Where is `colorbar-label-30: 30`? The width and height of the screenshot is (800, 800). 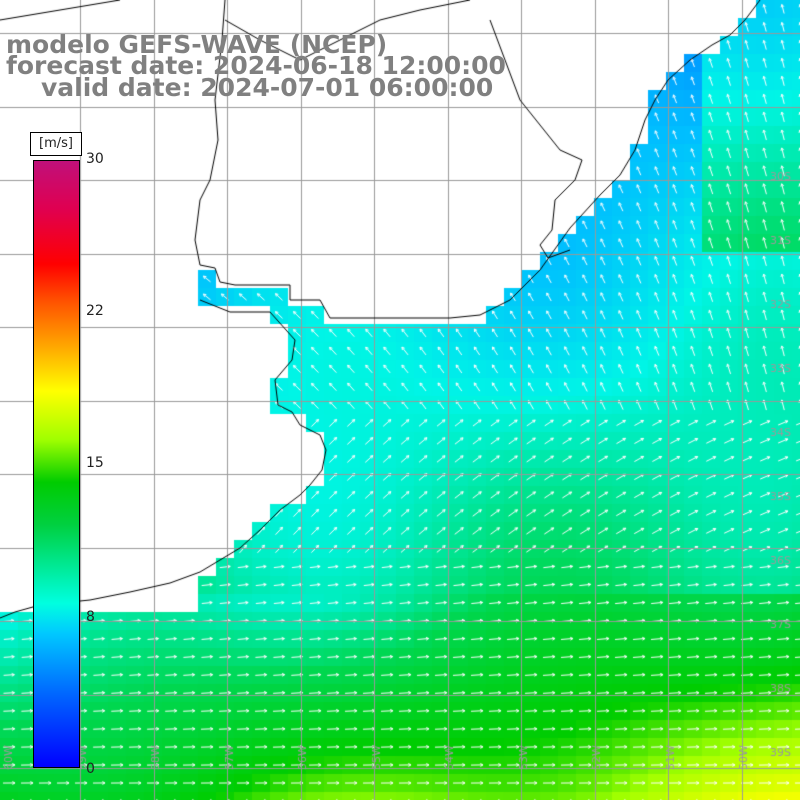
colorbar-label-30: 30 is located at coordinates (95, 159).